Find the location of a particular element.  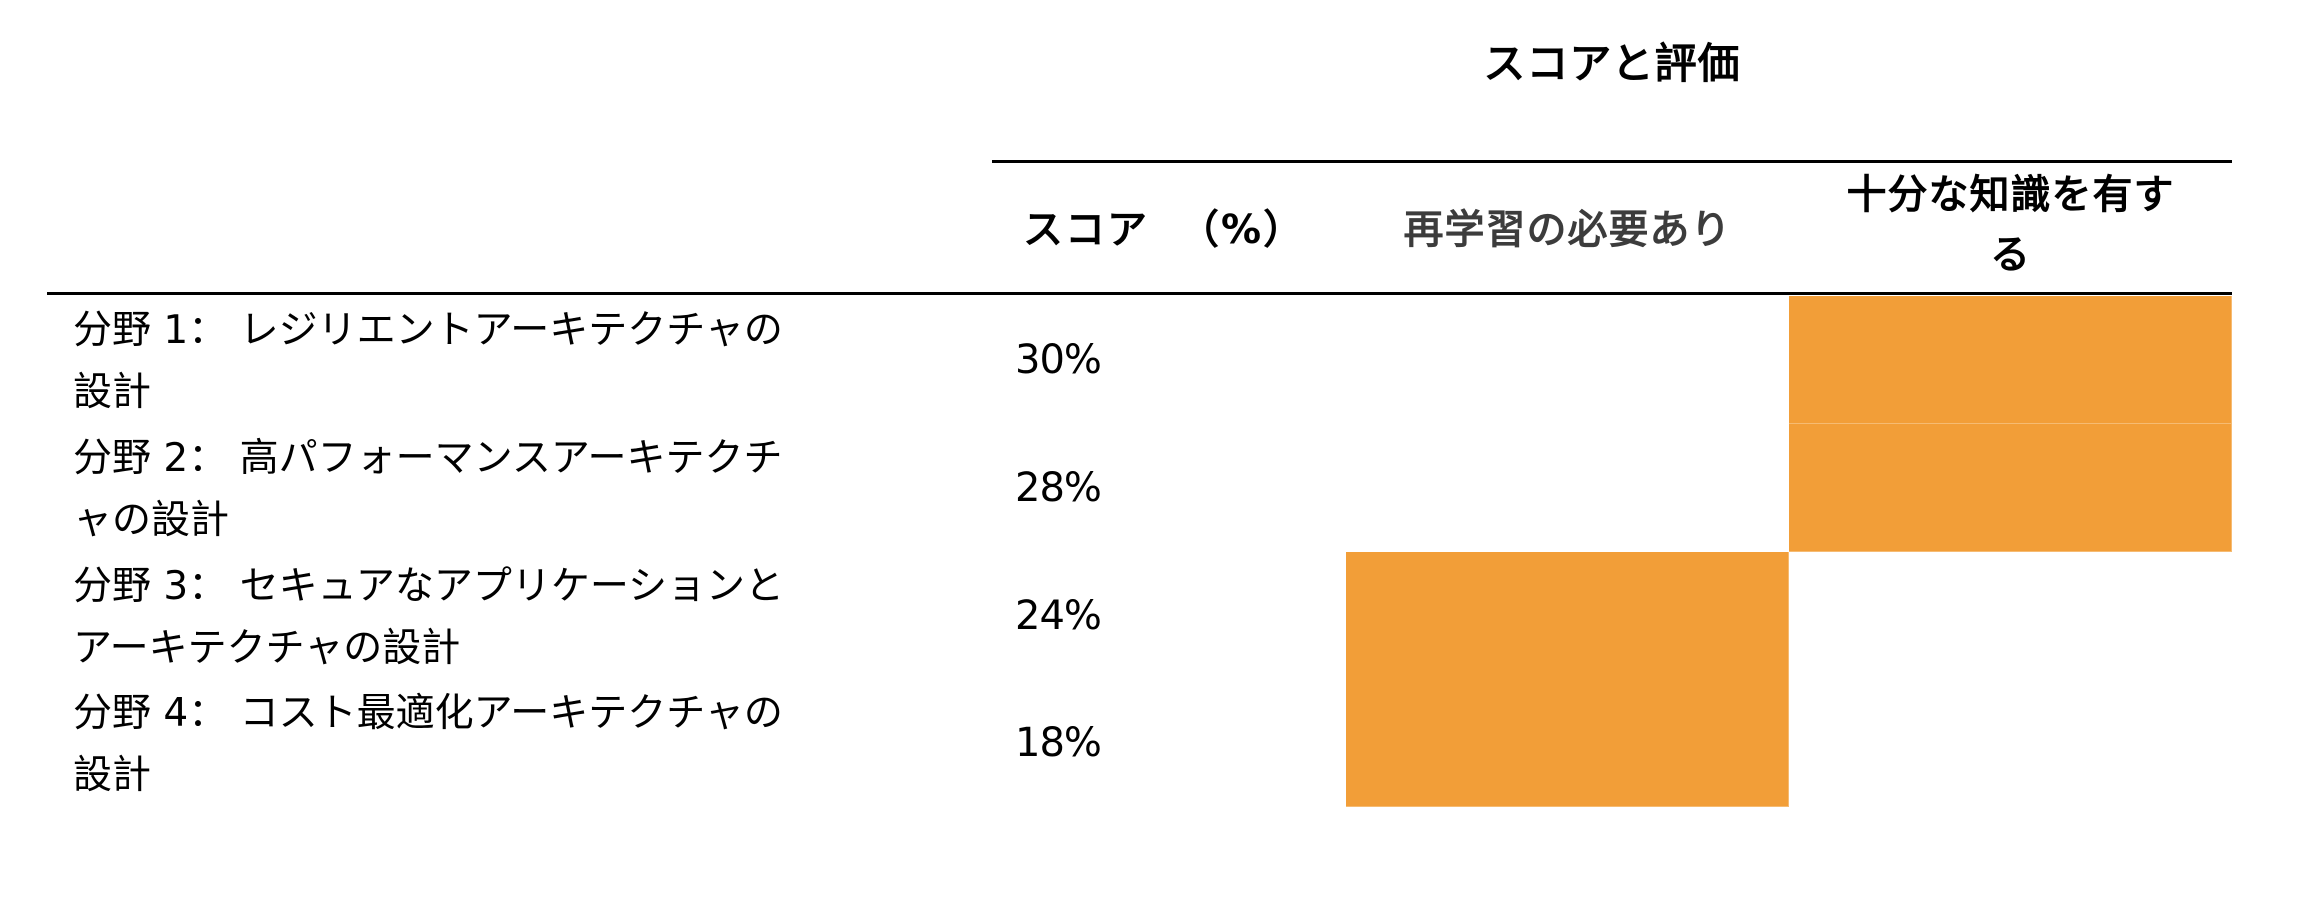

column-header-sufficient-line-1: 十分な知識を有す is located at coordinates (2010, 195).